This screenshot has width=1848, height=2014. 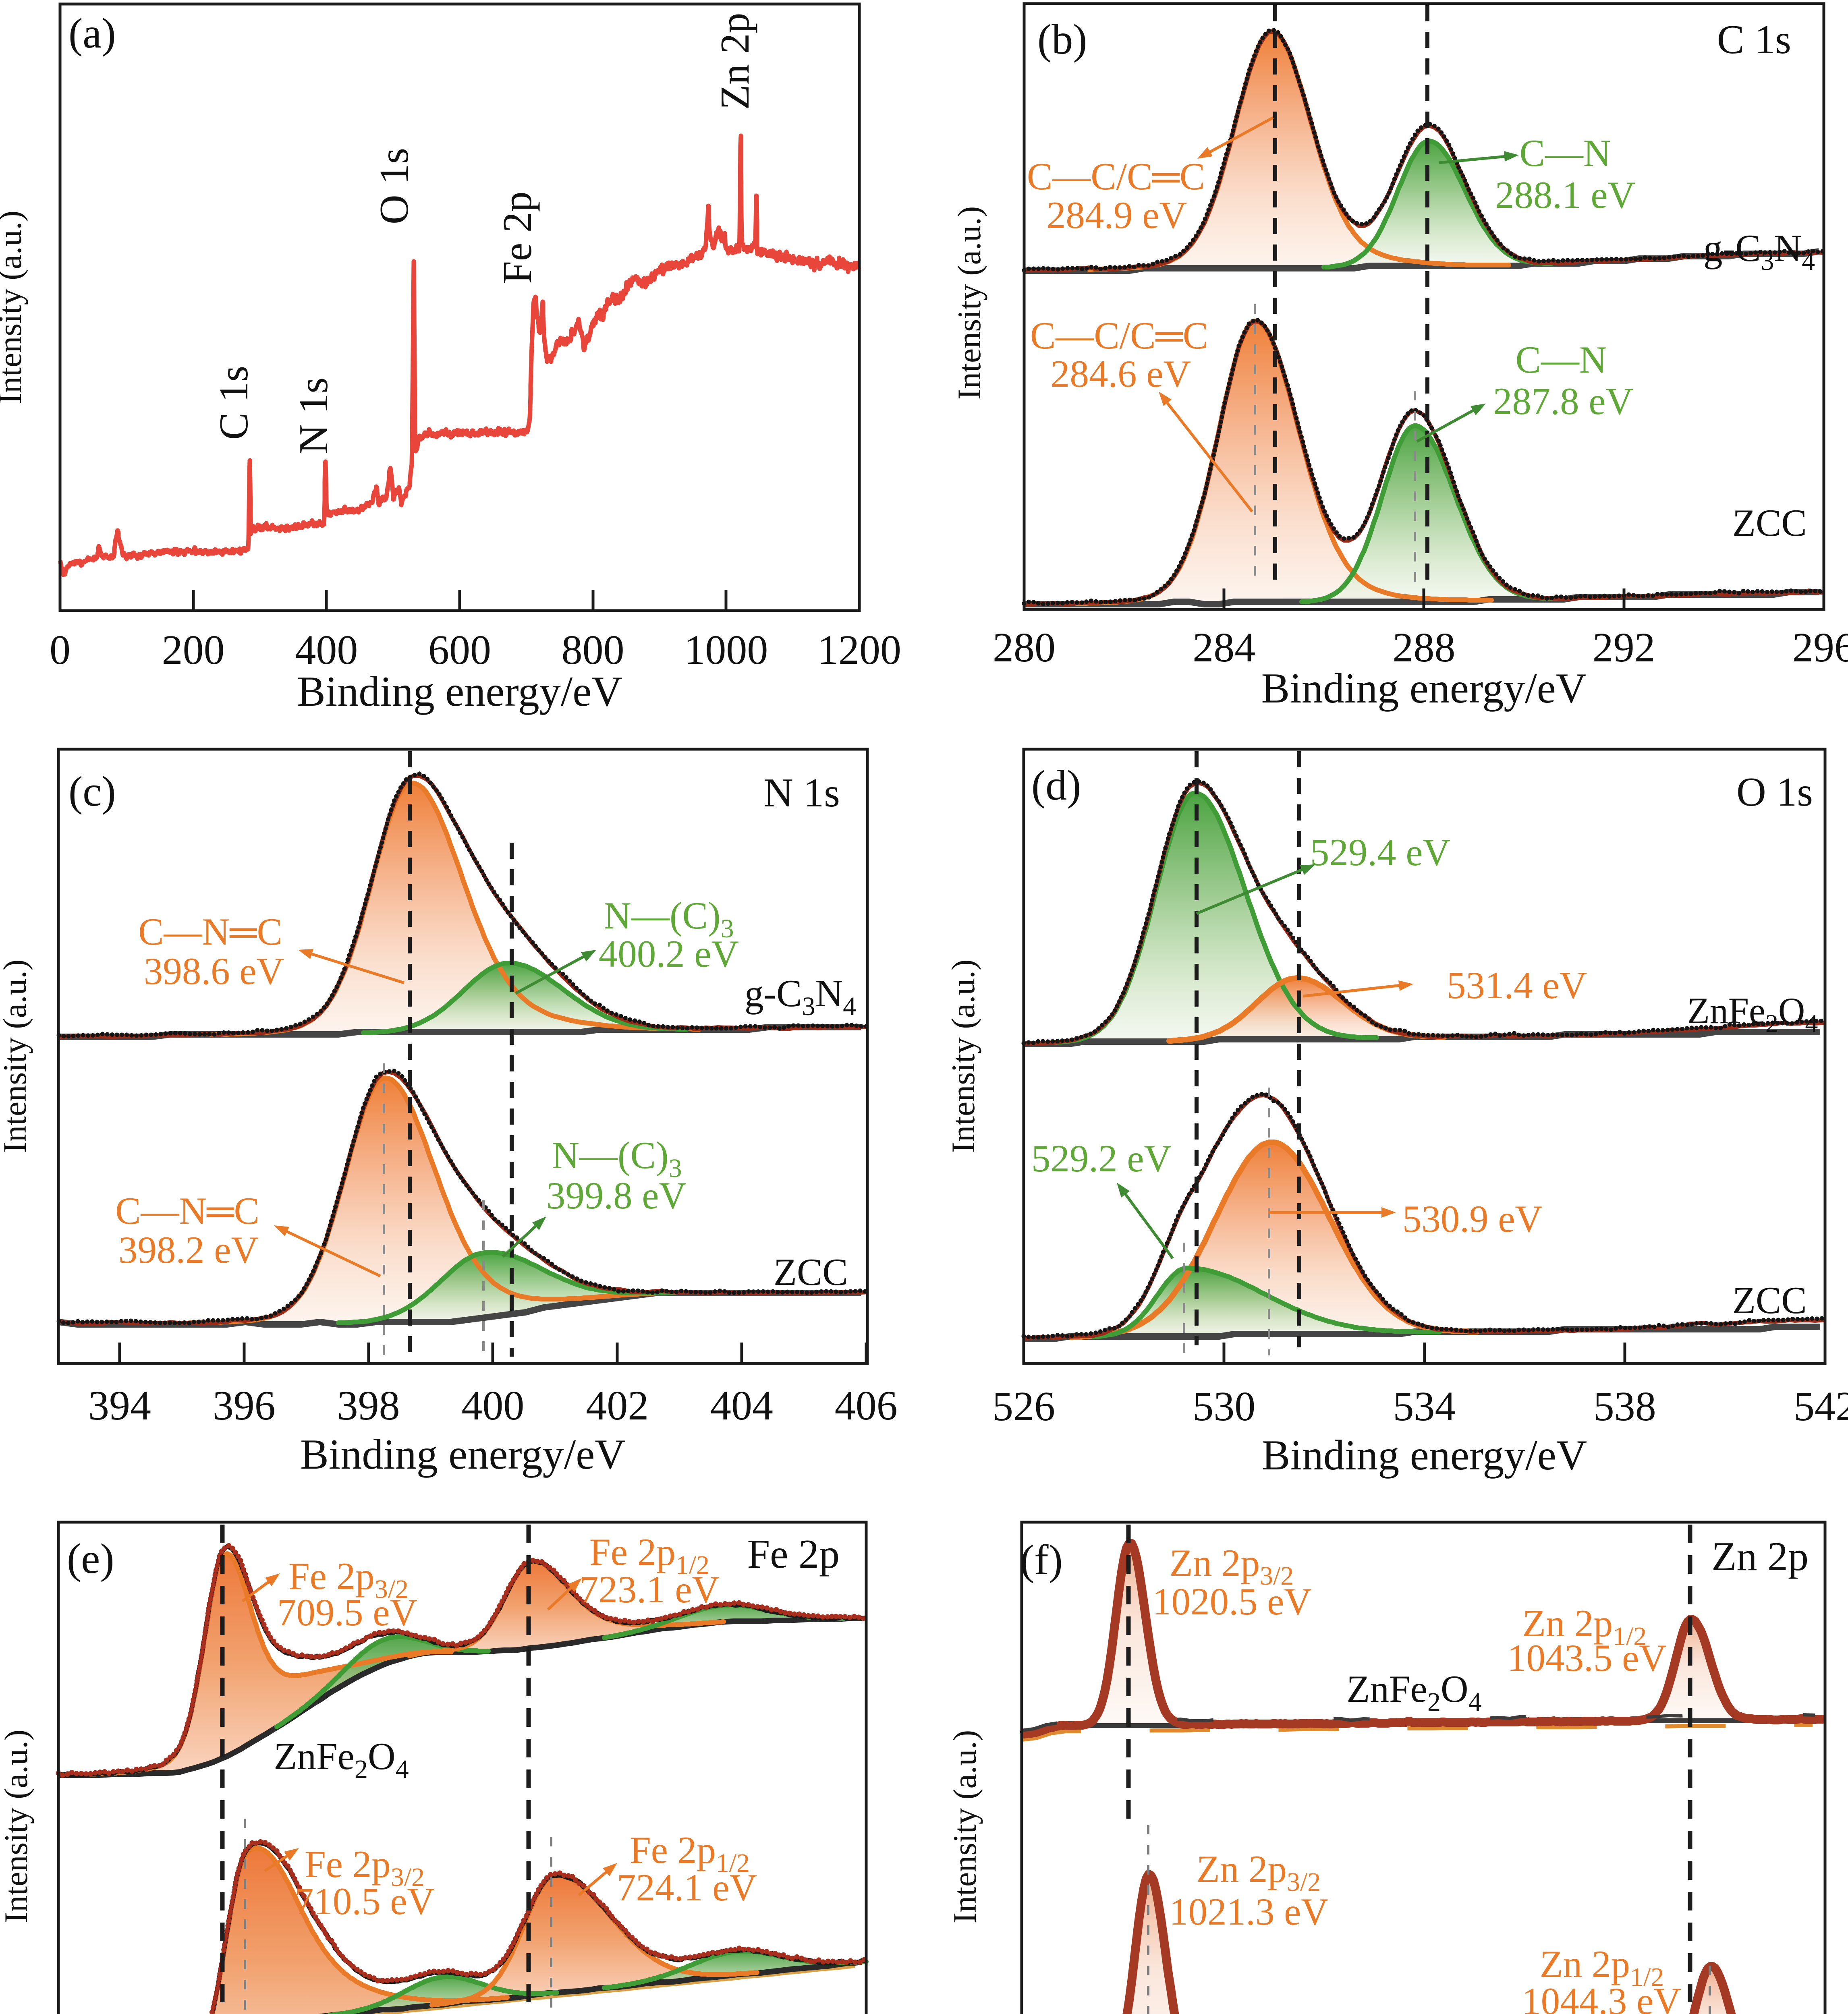 I want to click on svg-text: 402, so click(x=617, y=1405).